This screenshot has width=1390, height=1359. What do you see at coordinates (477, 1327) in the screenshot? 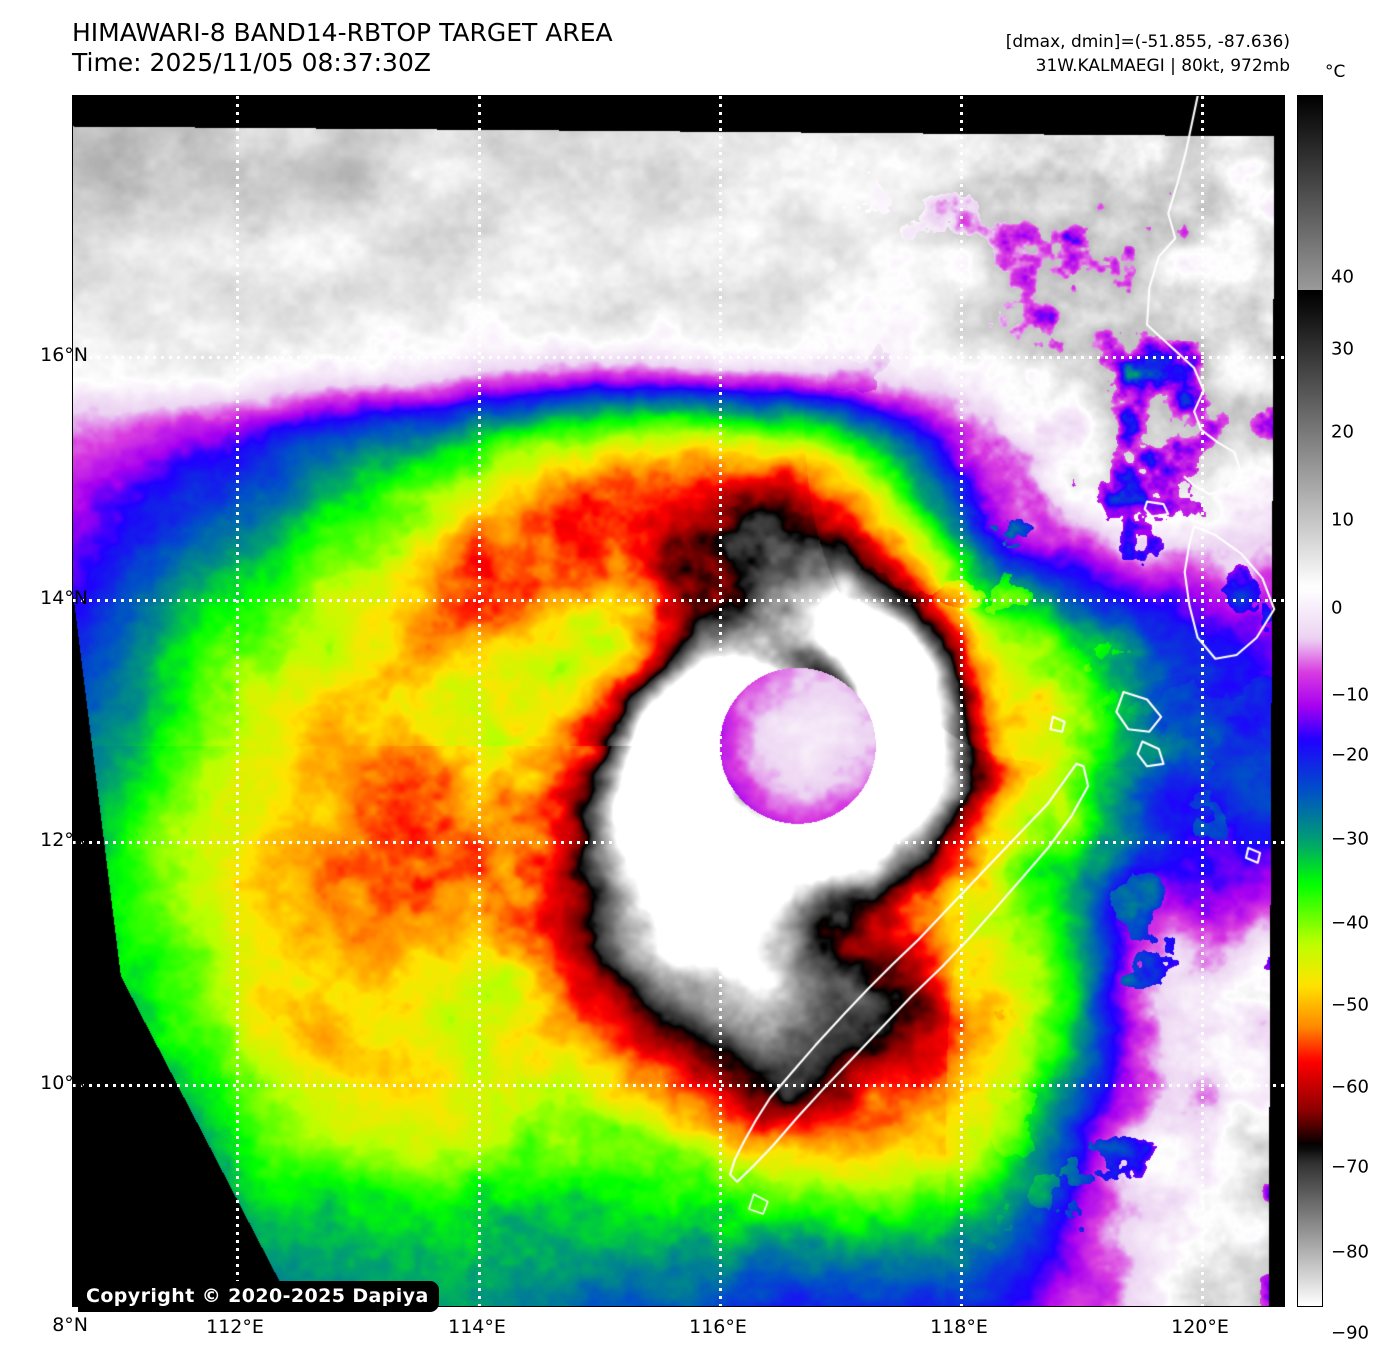
I see `lon-tick-114: 114°E` at bounding box center [477, 1327].